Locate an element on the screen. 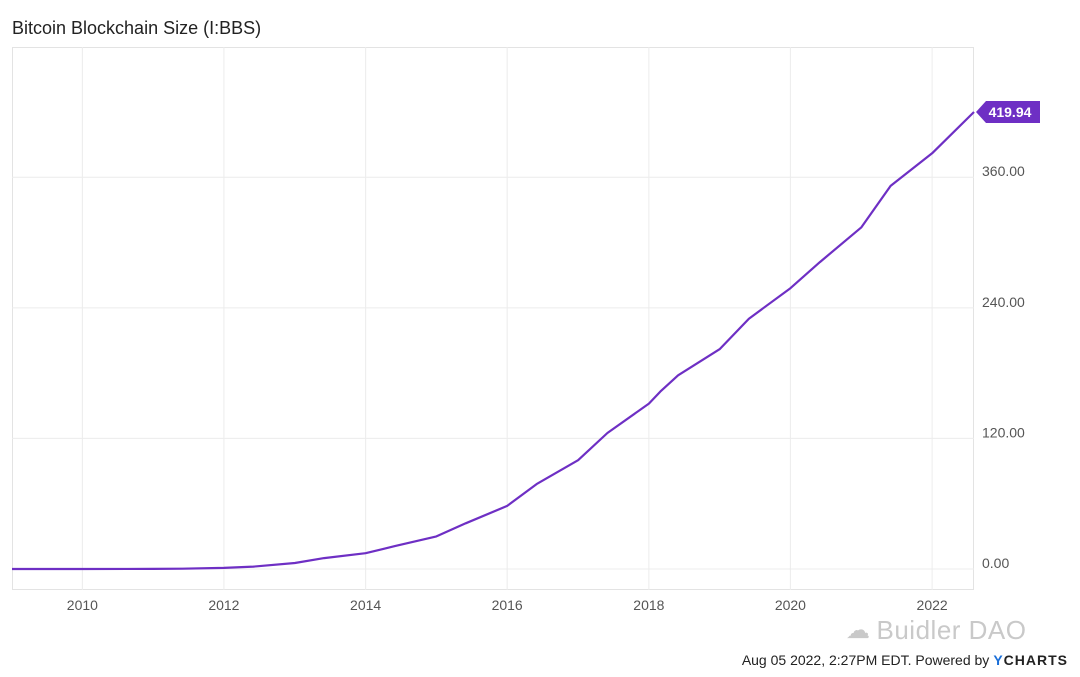 This screenshot has width=1080, height=677. x-tick-label: 2010 is located at coordinates (82, 605).